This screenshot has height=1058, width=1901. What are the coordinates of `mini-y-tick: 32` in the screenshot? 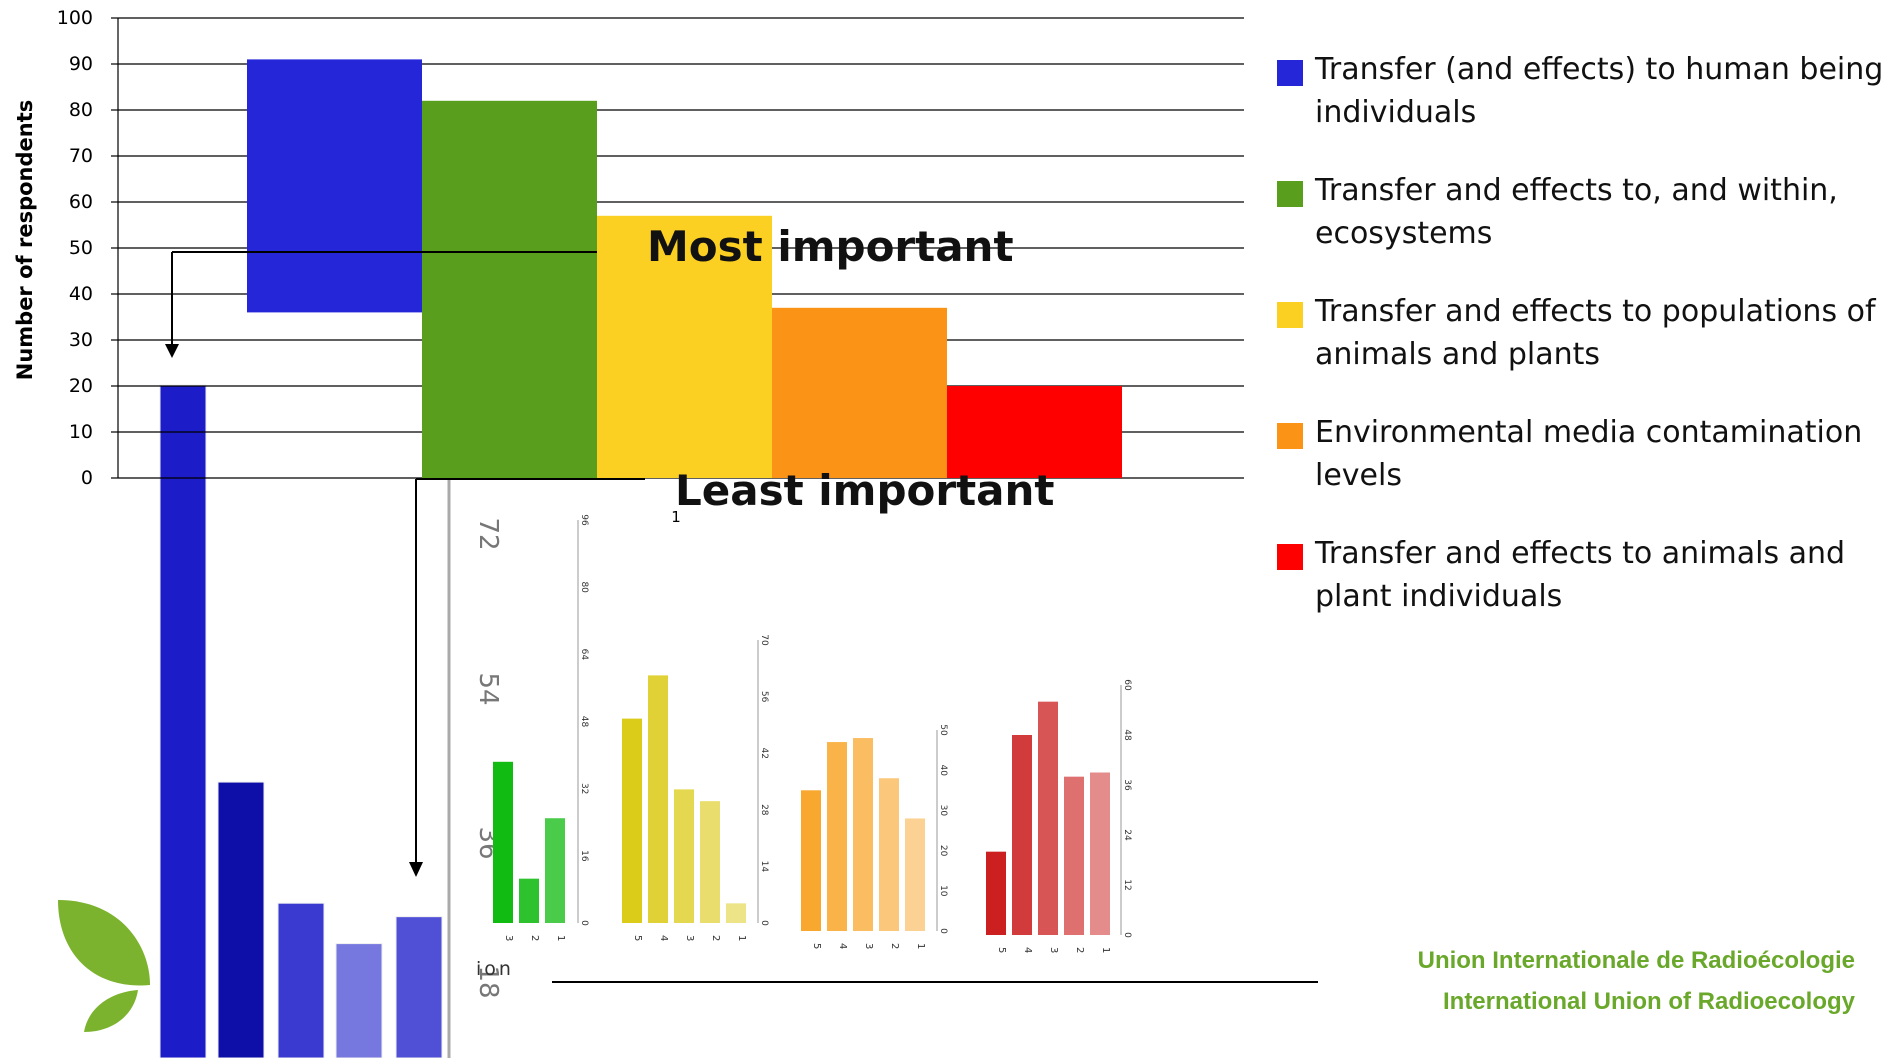 It's located at (584, 788).